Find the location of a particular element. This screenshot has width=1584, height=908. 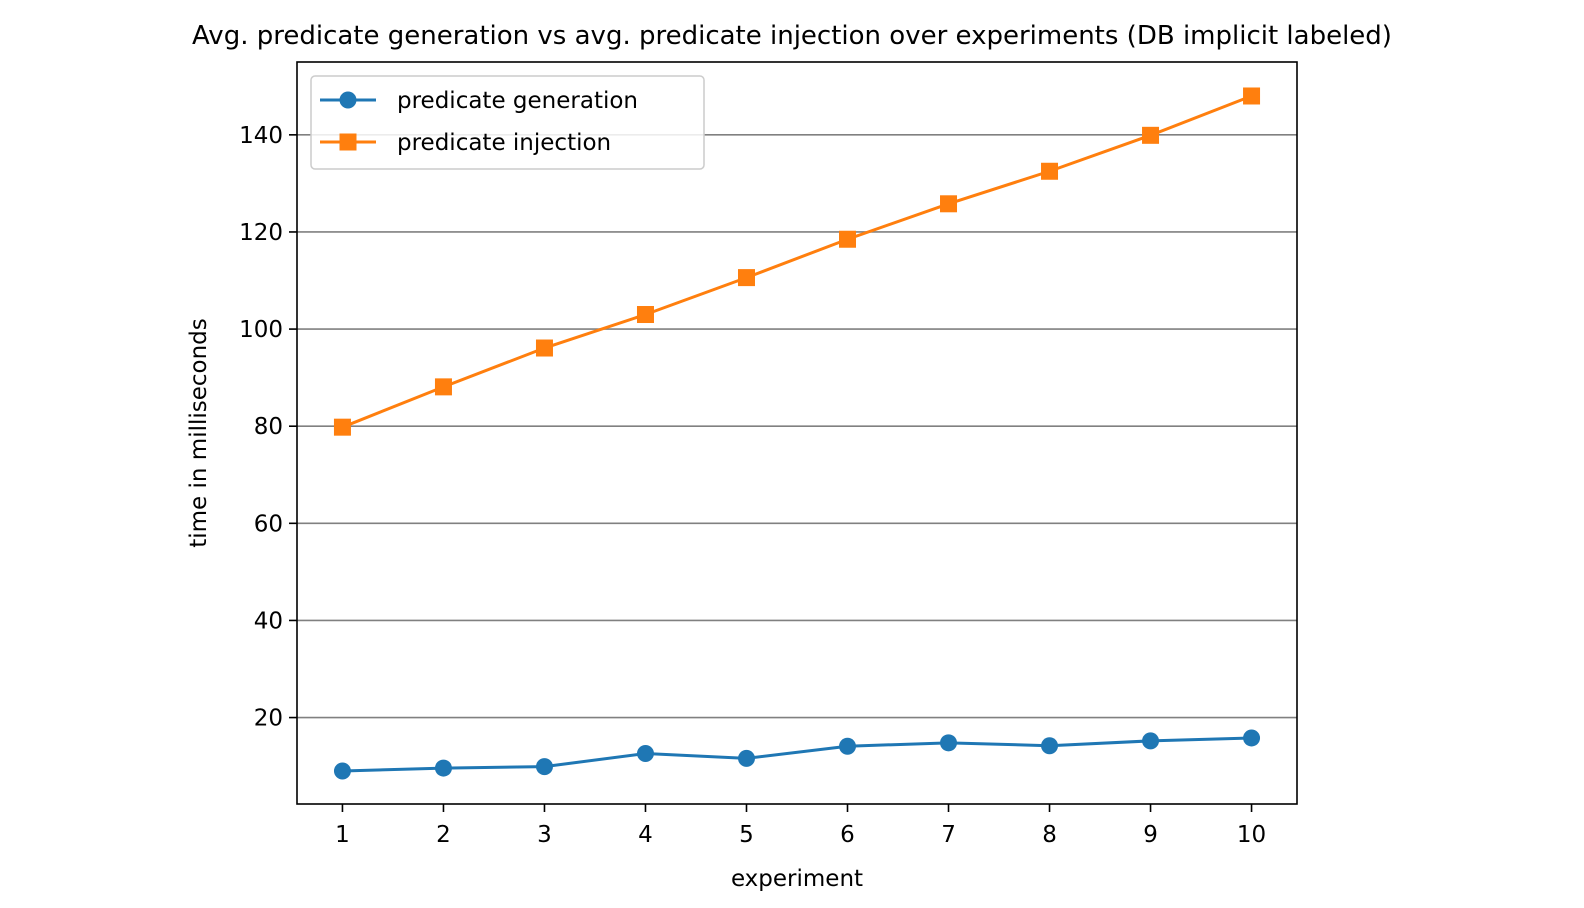

series-line-predicate-generation is located at coordinates (797, 754).